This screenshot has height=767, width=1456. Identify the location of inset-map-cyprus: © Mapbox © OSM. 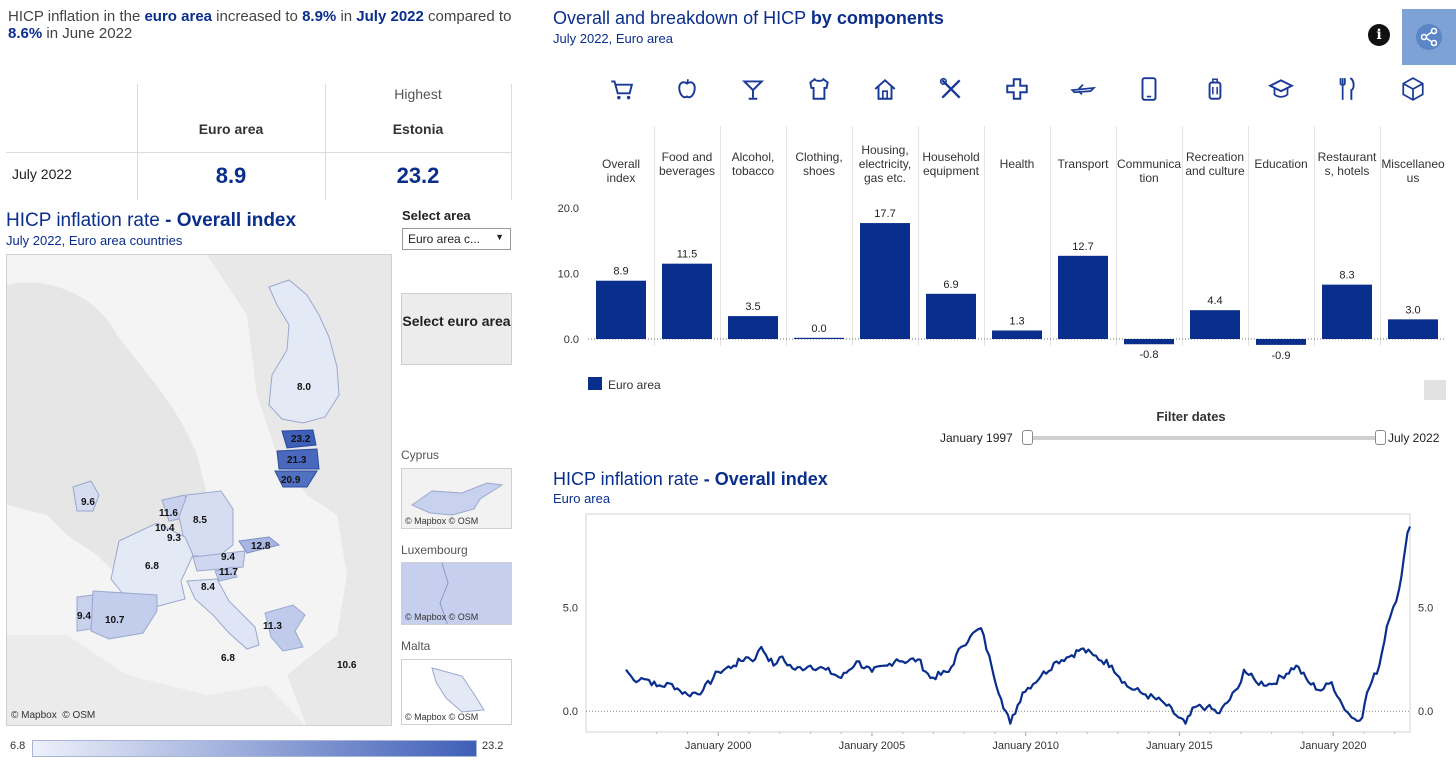
(456, 498).